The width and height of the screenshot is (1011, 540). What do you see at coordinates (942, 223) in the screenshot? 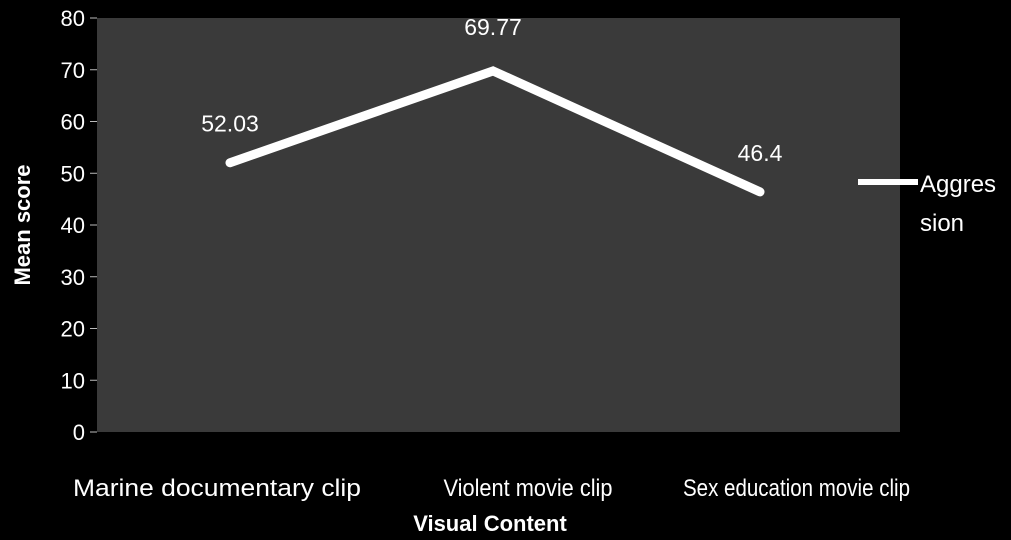
I see `legend-label-line-2: sion` at bounding box center [942, 223].